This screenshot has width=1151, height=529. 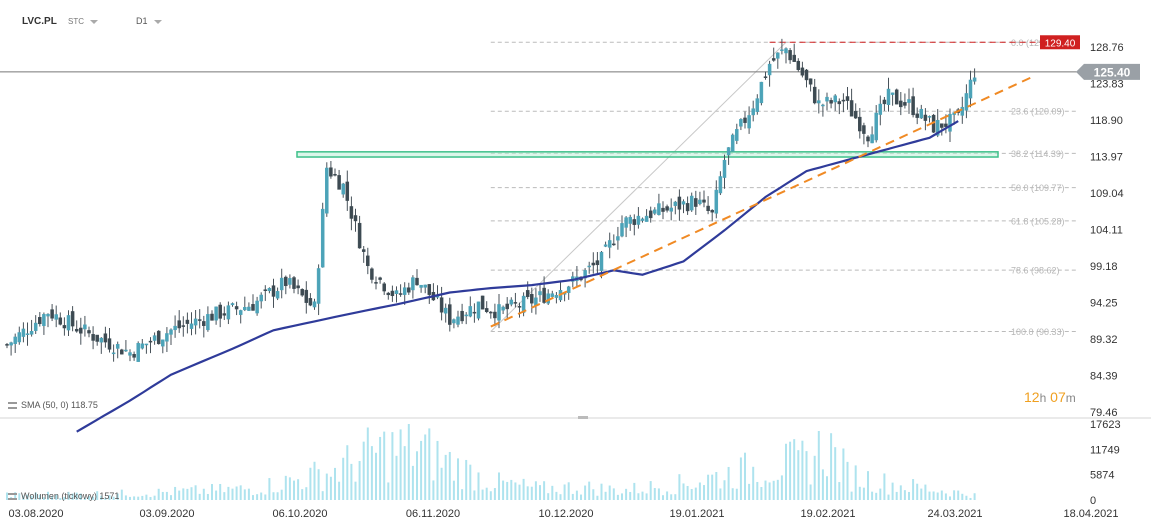 I want to click on volume-tick-label: 11749, so click(x=1105, y=450).